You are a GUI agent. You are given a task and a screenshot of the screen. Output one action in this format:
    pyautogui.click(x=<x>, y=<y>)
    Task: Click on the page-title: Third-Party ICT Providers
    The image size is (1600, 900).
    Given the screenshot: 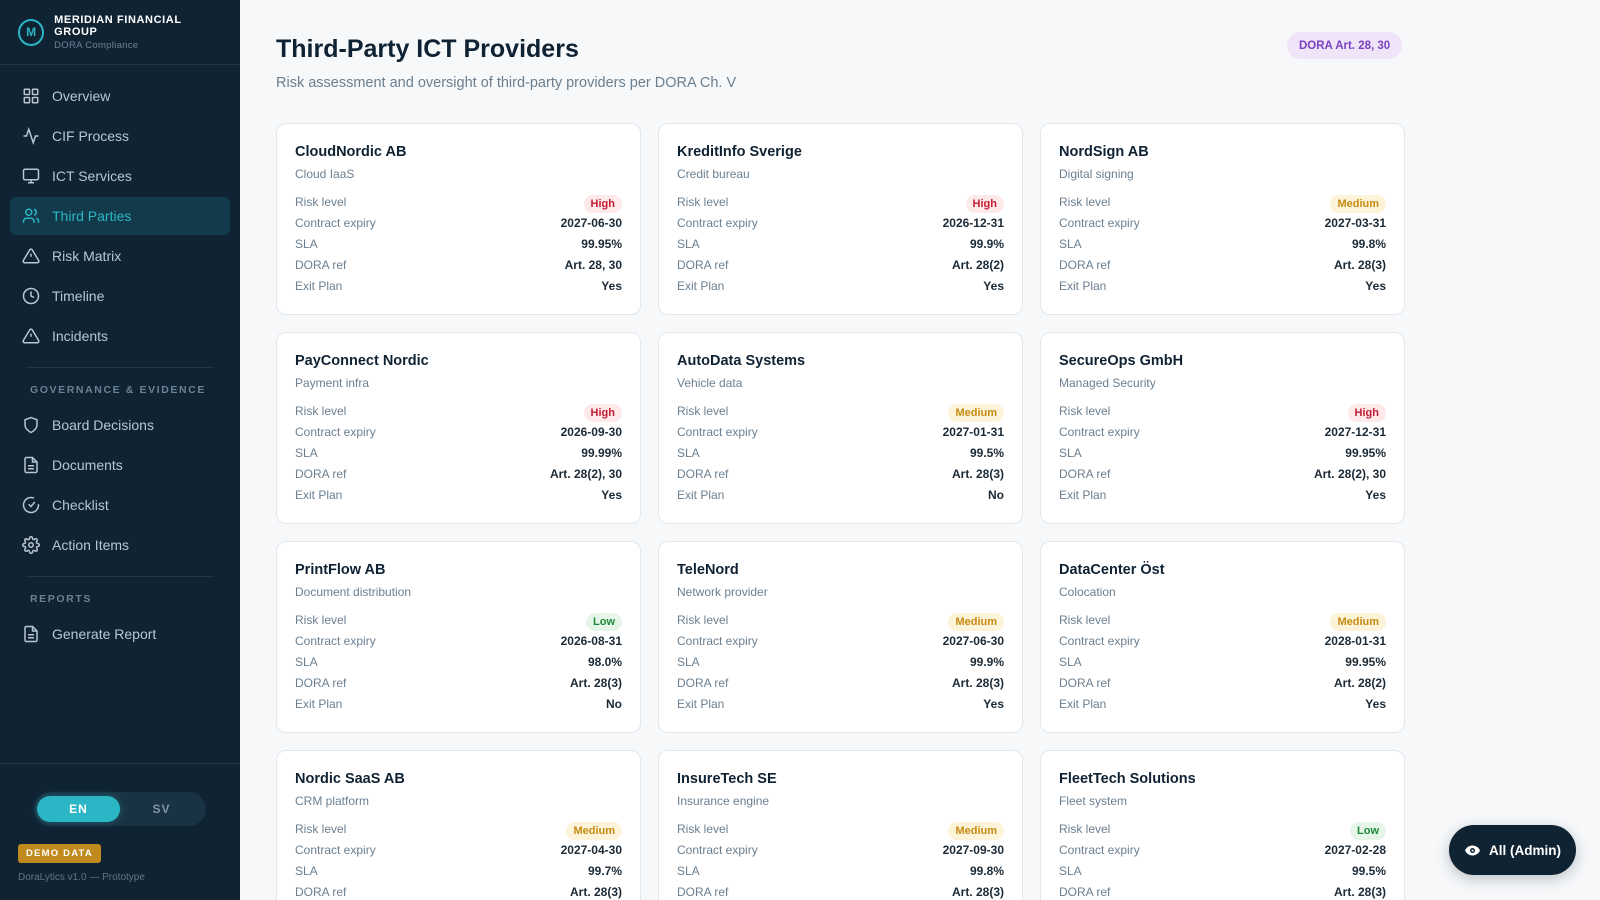 What is the action you would take?
    pyautogui.click(x=427, y=49)
    